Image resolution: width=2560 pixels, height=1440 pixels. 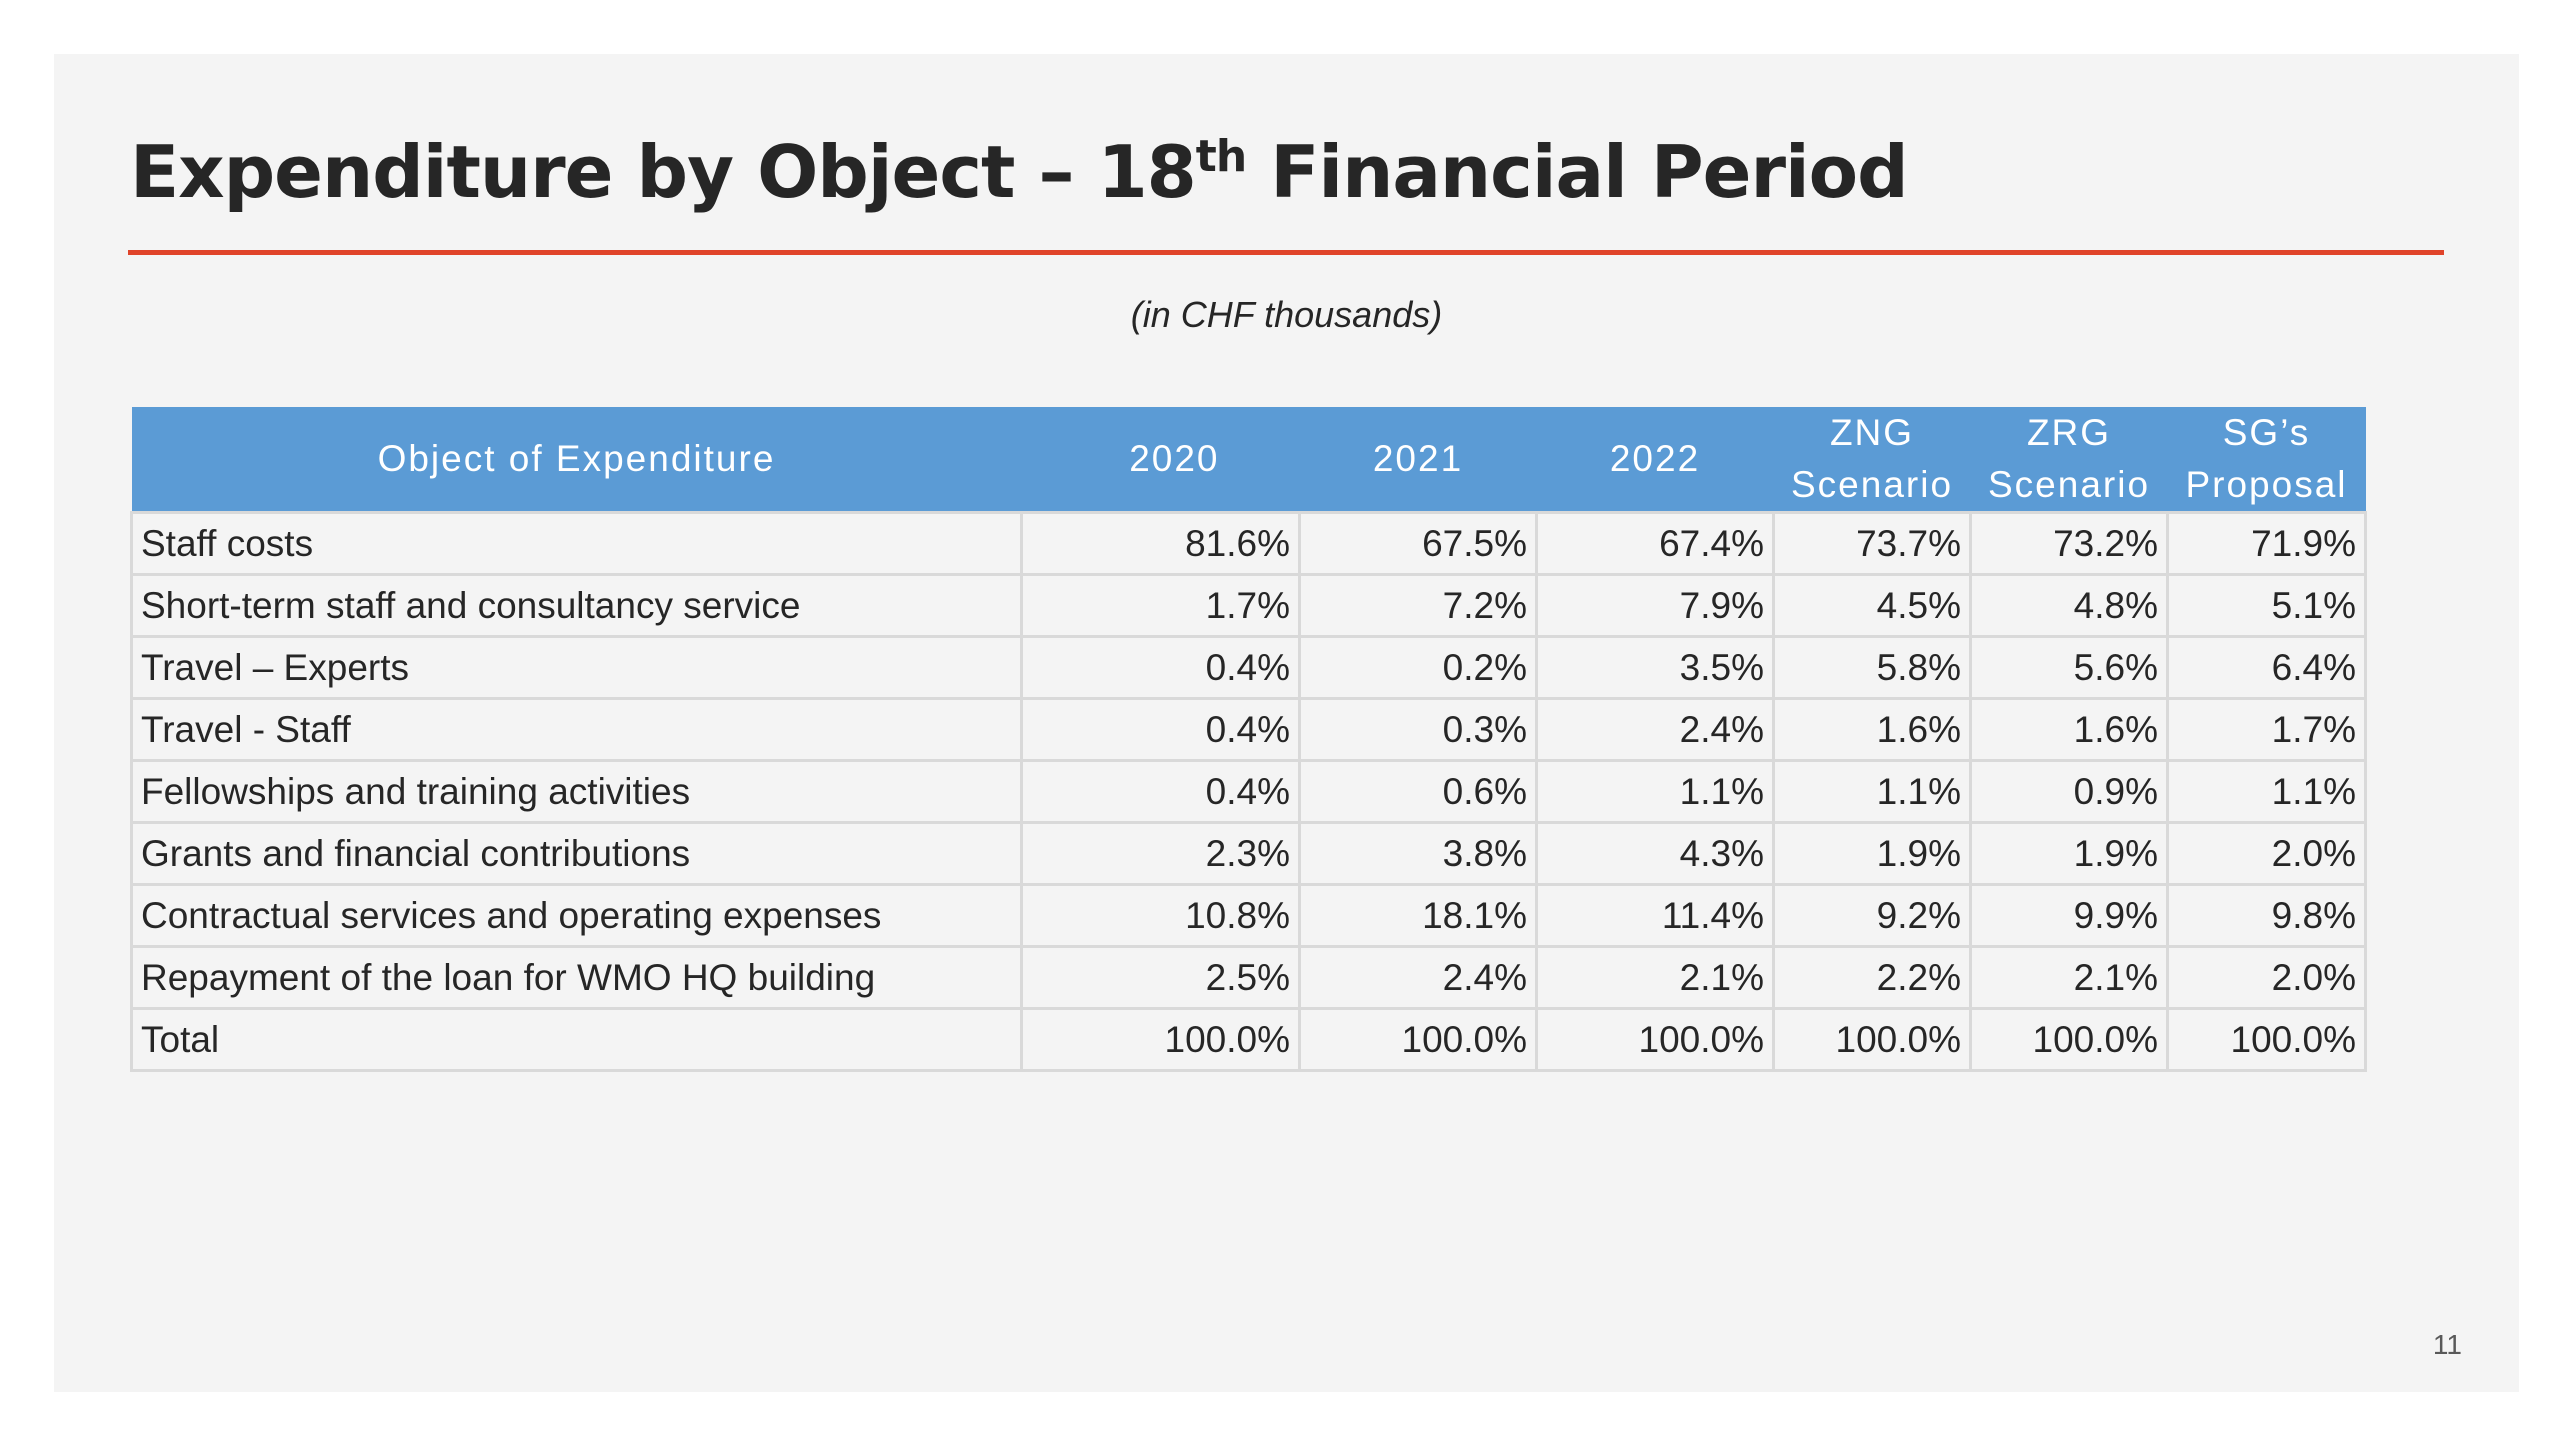 I want to click on title-superscript: th, so click(x=1221, y=156).